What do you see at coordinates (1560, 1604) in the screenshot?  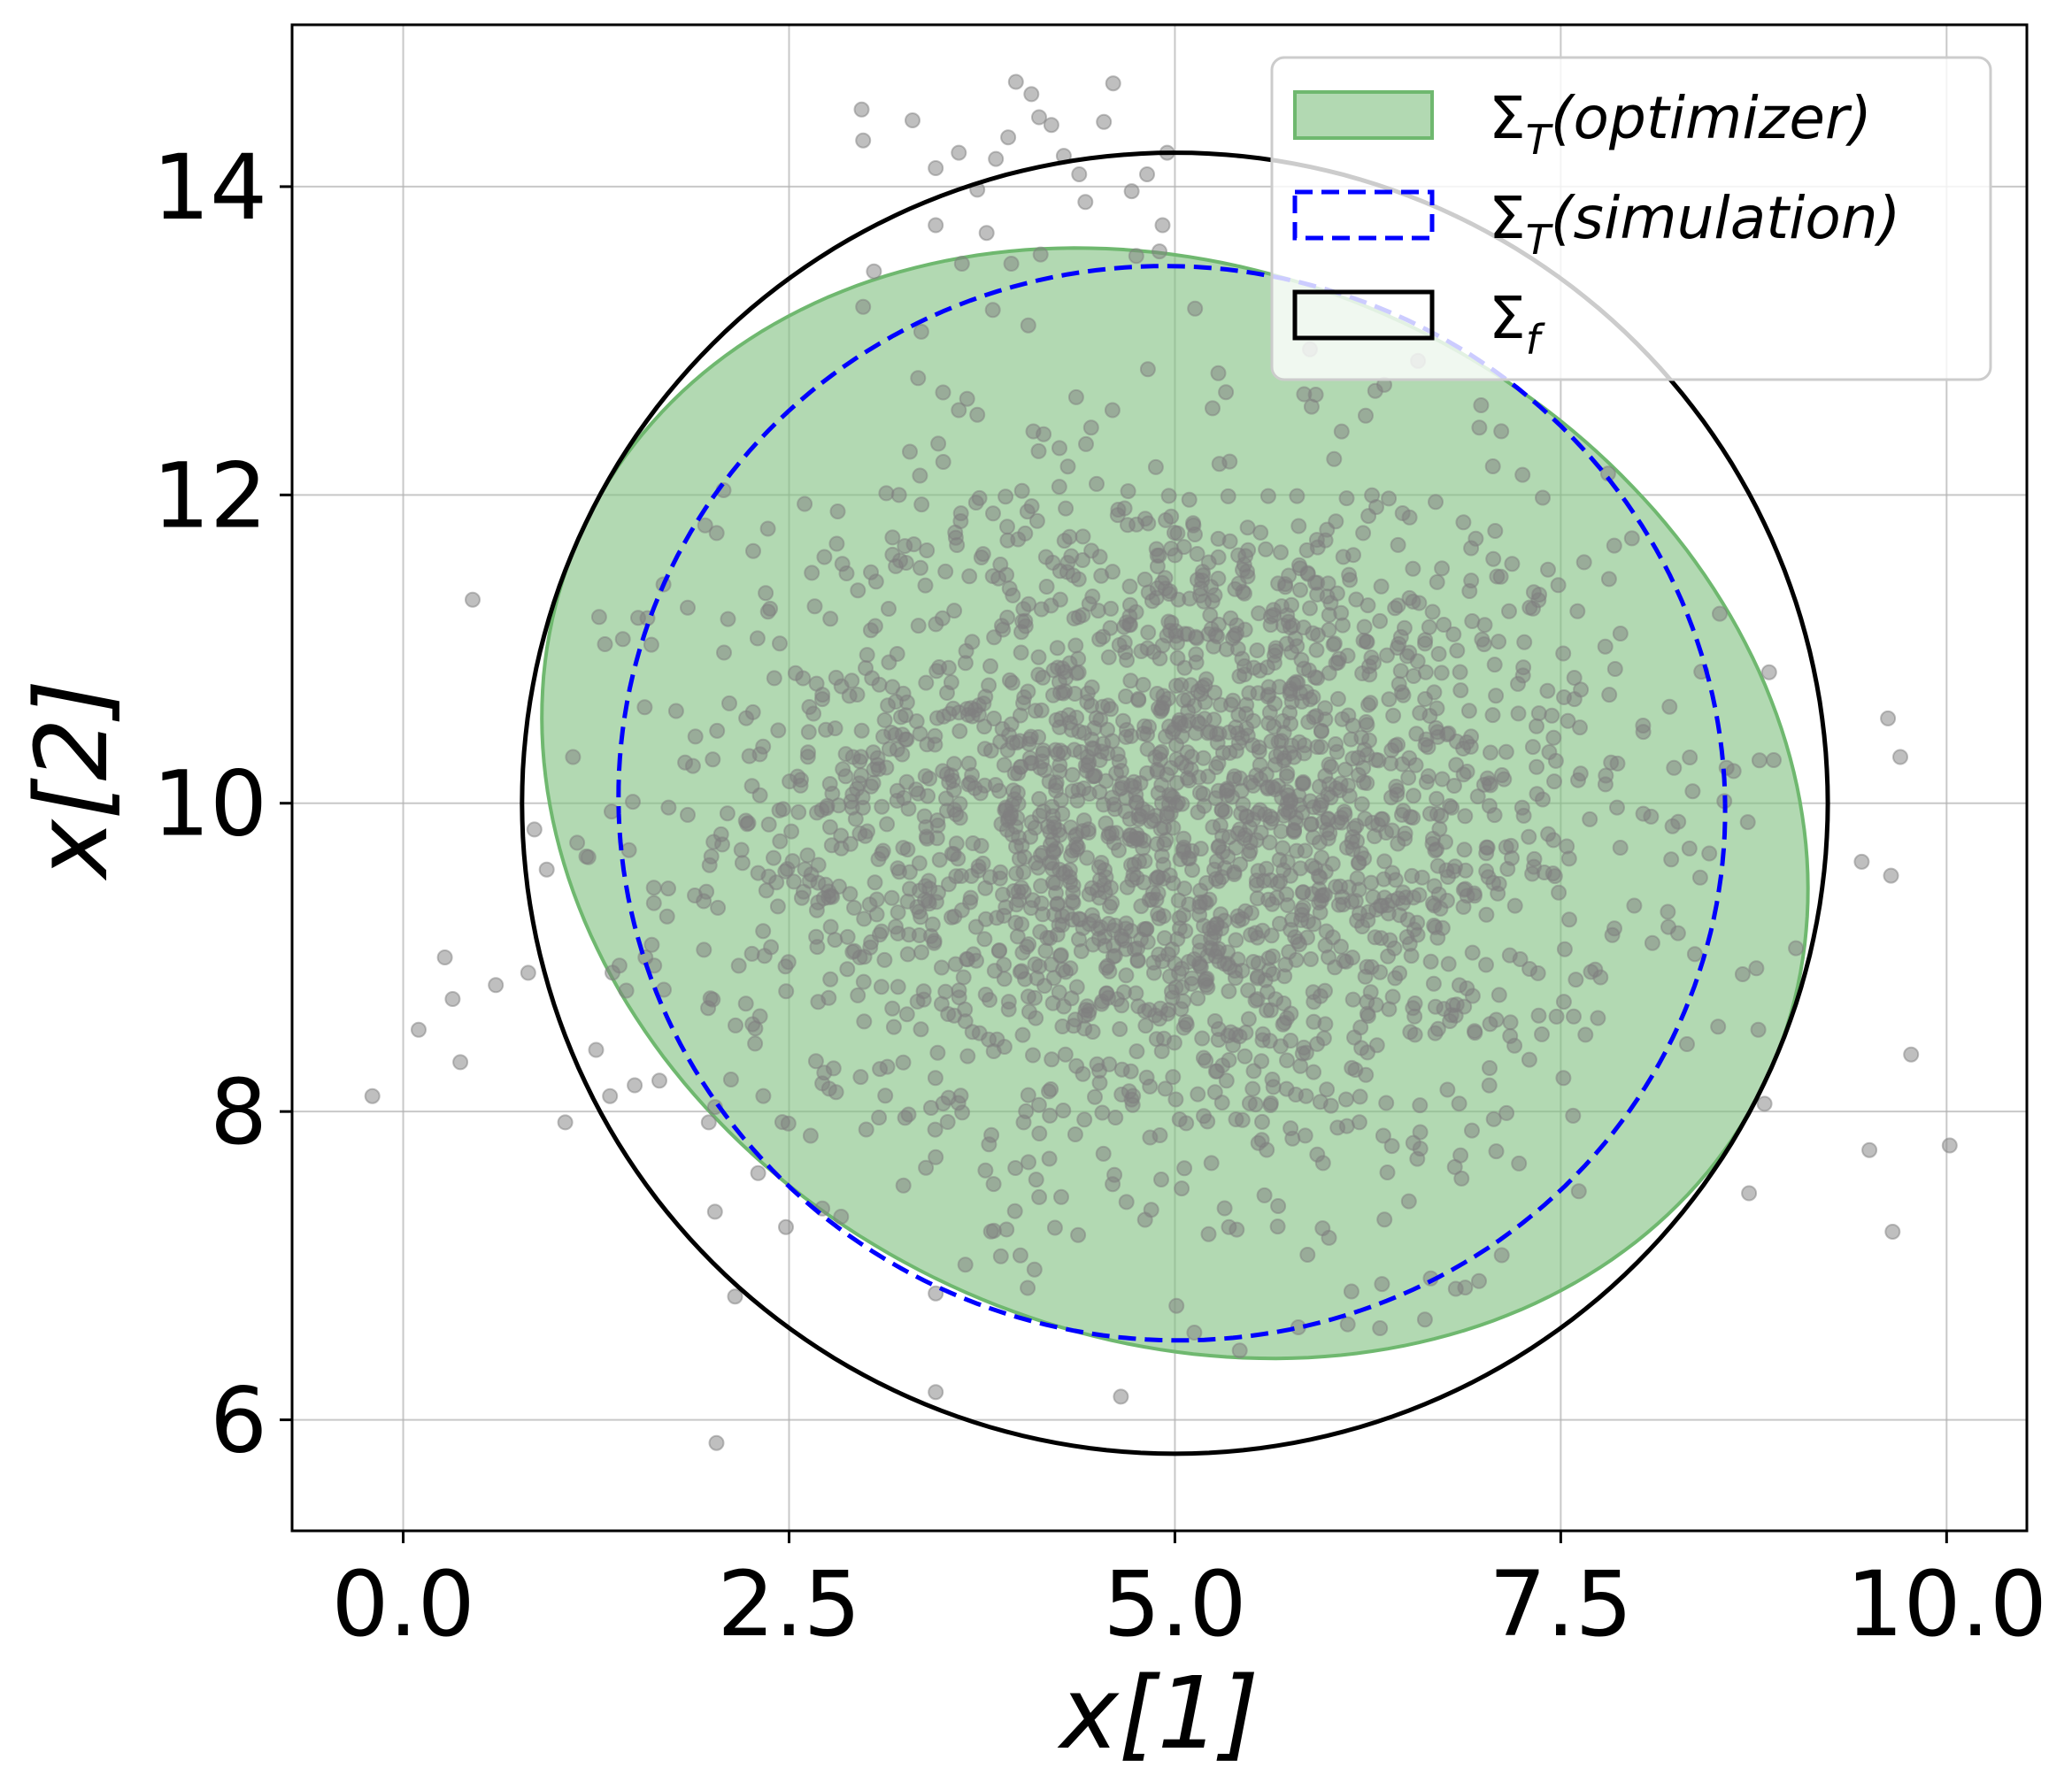 I see `x-tick-label: 7.5` at bounding box center [1560, 1604].